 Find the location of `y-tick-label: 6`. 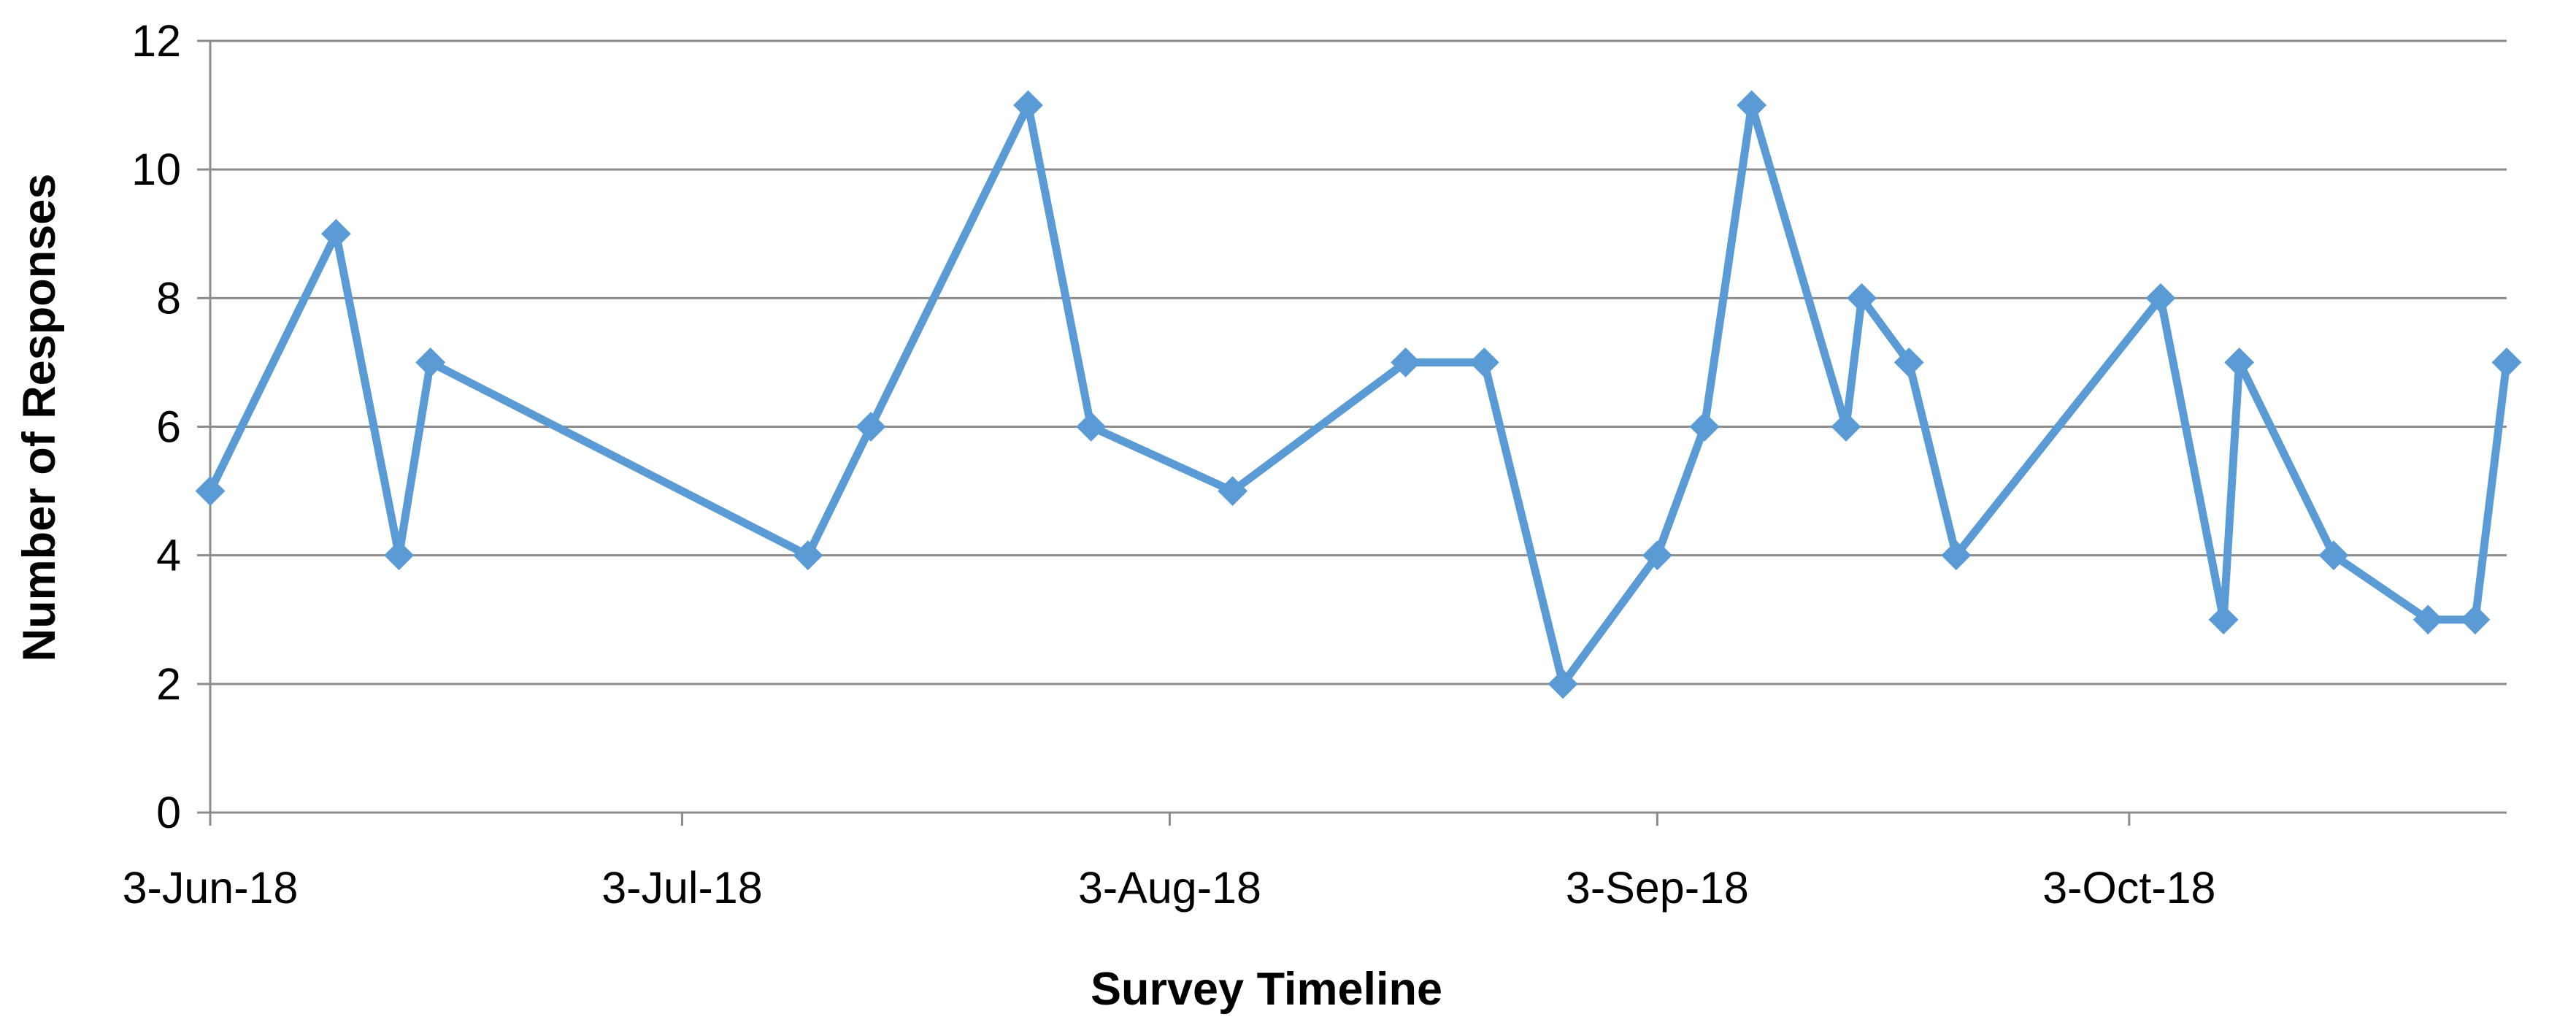

y-tick-label: 6 is located at coordinates (168, 427).